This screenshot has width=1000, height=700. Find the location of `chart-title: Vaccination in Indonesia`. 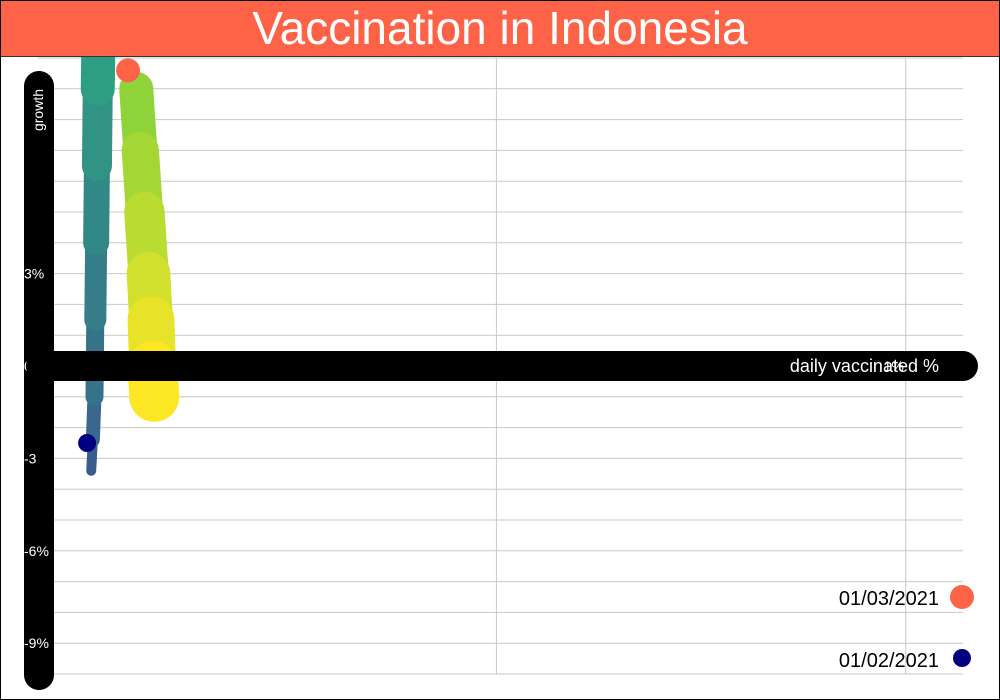

chart-title: Vaccination in Indonesia is located at coordinates (500, 28).